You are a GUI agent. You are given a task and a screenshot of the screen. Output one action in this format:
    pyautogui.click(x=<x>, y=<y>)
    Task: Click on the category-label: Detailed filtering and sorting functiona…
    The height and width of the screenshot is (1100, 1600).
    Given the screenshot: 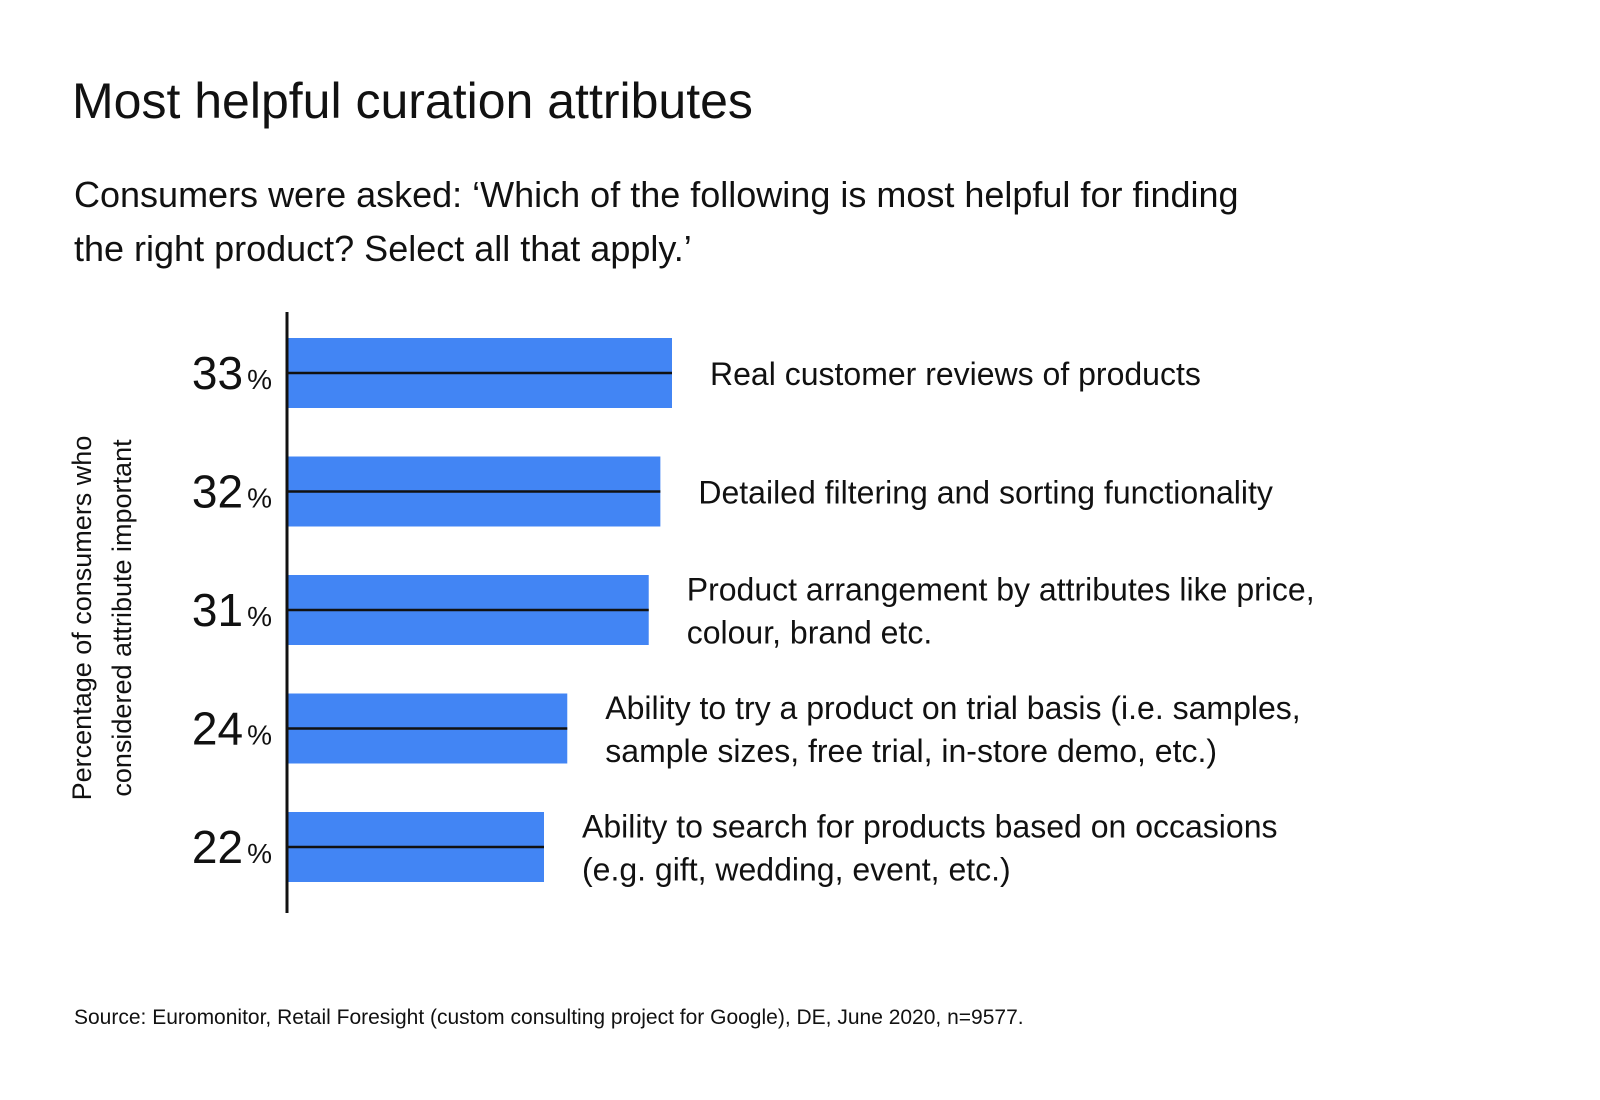 What is the action you would take?
    pyautogui.click(x=985, y=493)
    